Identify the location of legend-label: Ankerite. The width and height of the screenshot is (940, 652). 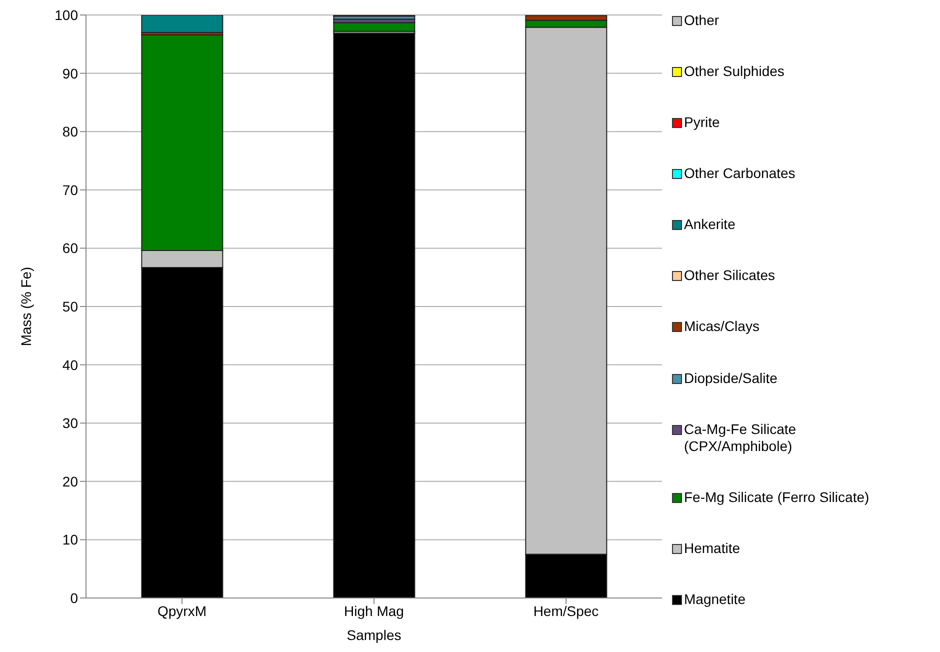
(710, 225).